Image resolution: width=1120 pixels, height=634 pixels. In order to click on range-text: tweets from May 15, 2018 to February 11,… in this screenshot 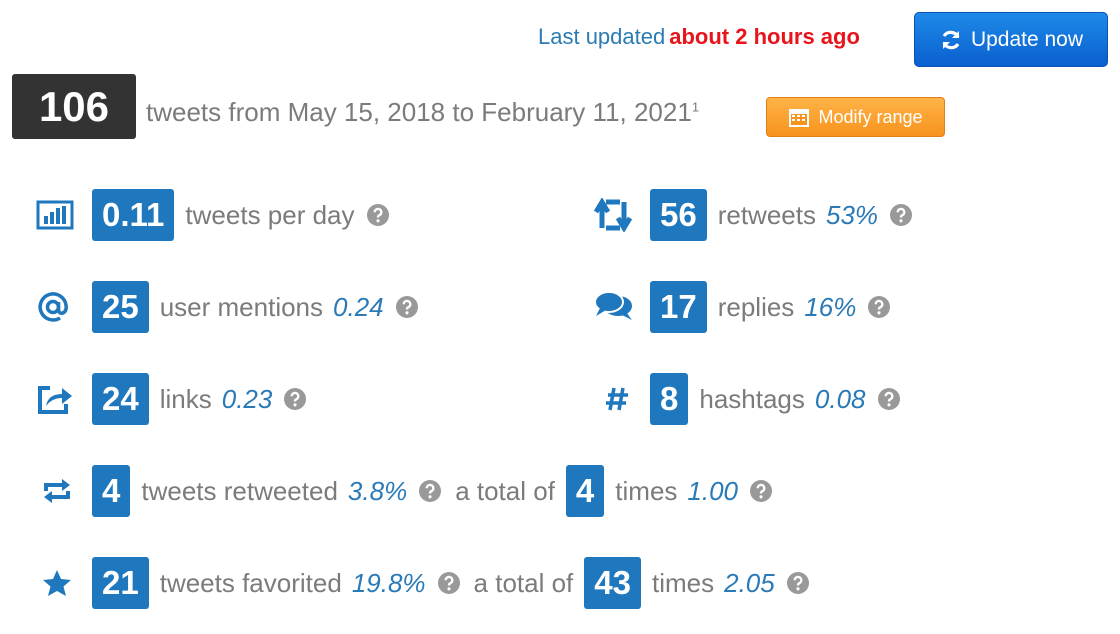, I will do `click(422, 112)`.